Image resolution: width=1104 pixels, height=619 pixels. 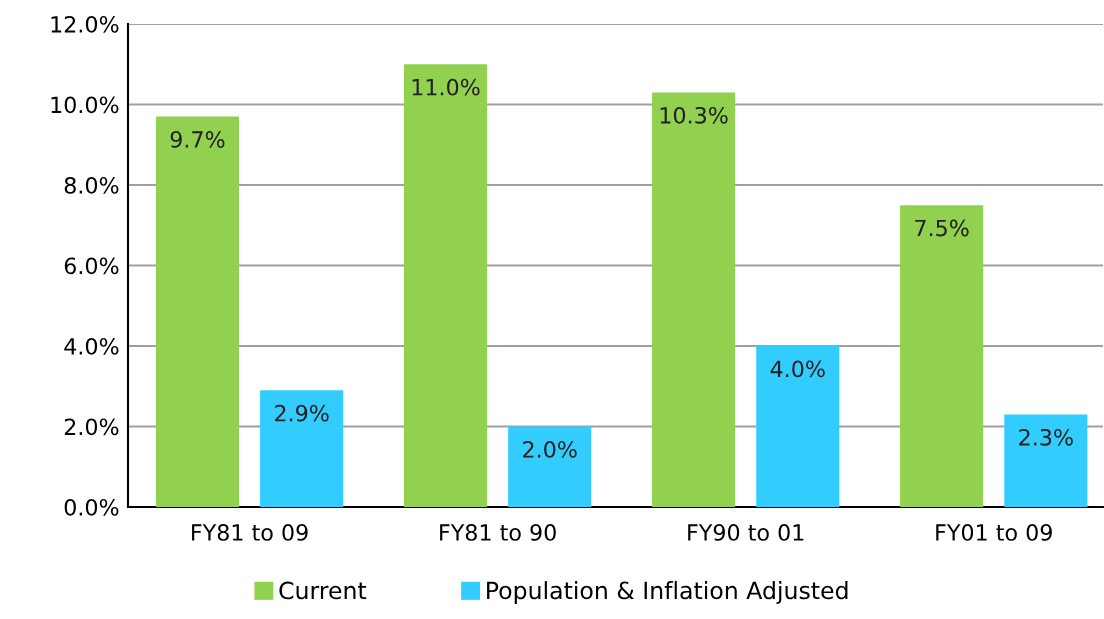 What do you see at coordinates (797, 369) in the screenshot?
I see `data-label: 4.0%` at bounding box center [797, 369].